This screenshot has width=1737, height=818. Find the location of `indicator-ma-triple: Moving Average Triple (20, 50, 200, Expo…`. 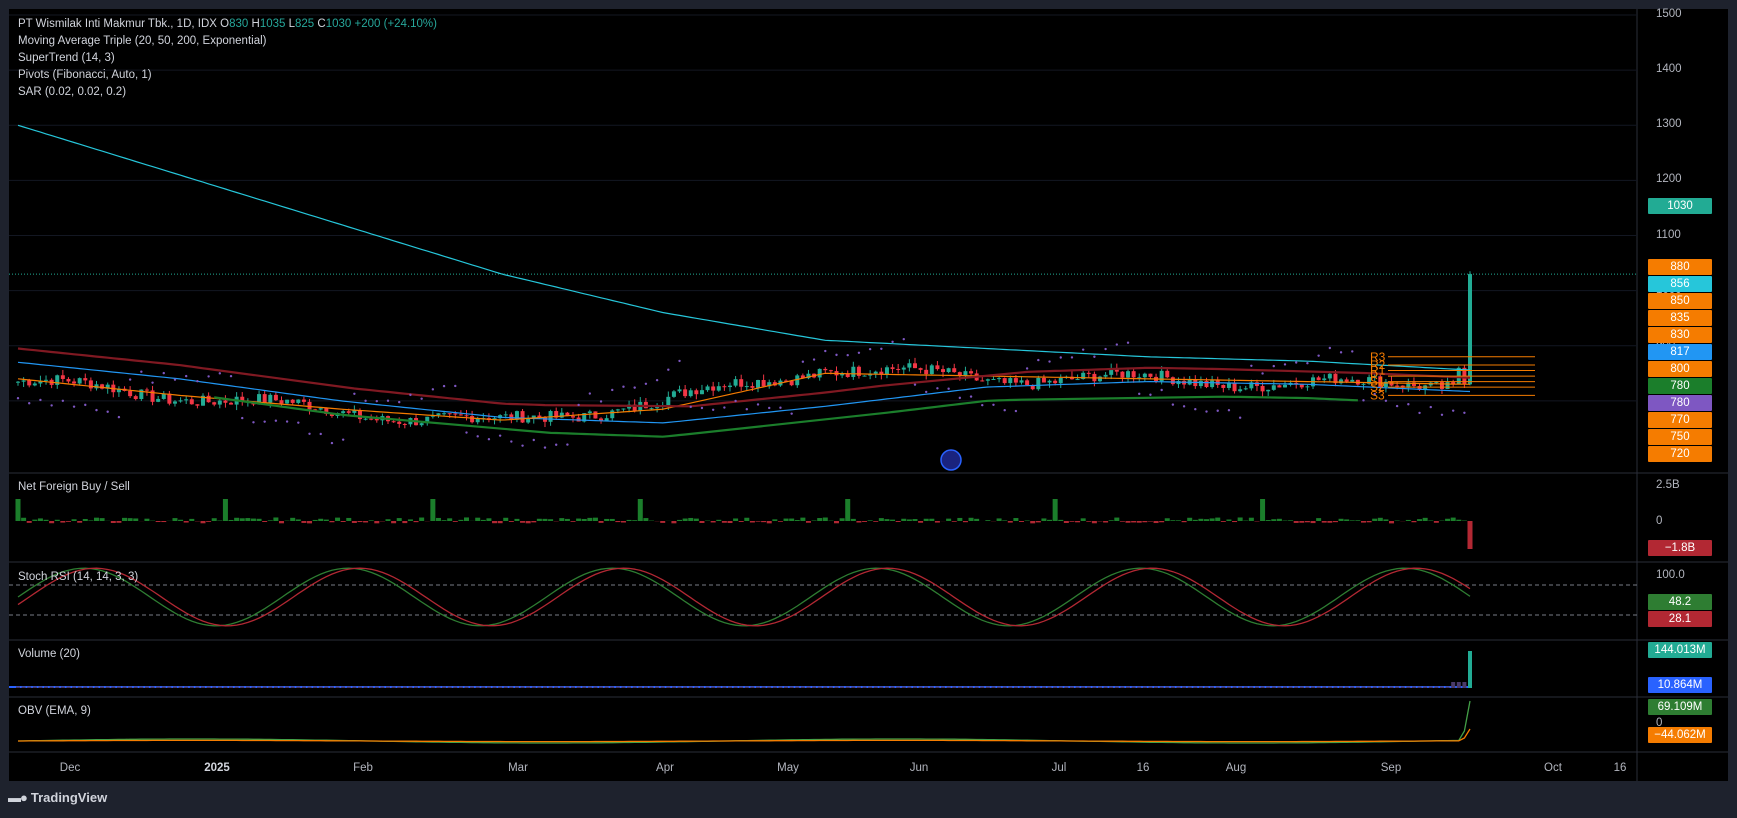

indicator-ma-triple: Moving Average Triple (20, 50, 200, Expo… is located at coordinates (142, 41).